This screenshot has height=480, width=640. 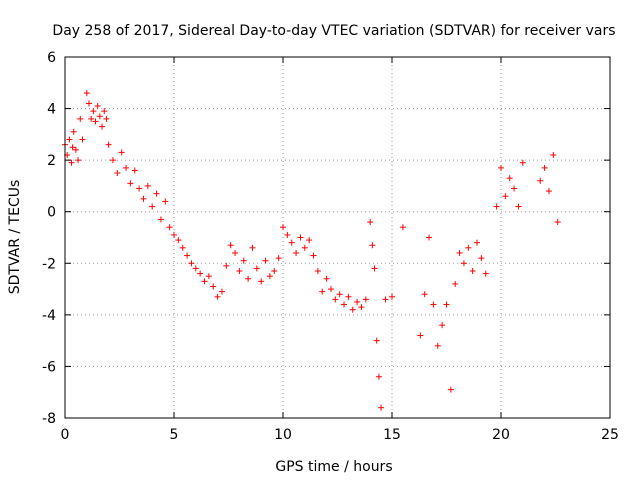 What do you see at coordinates (49, 367) in the screenshot?
I see `y-tick-label: -6` at bounding box center [49, 367].